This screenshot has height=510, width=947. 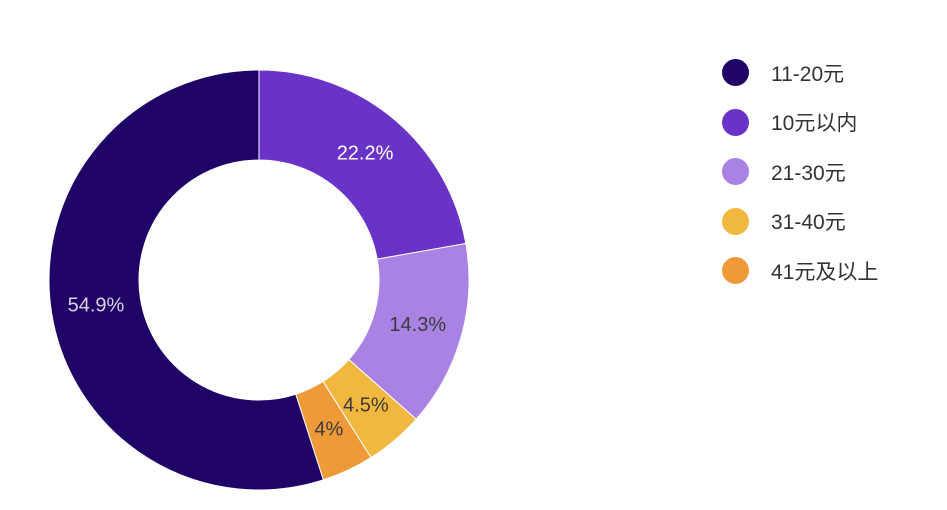 I want to click on legend-label: 41元及以上, so click(x=825, y=272).